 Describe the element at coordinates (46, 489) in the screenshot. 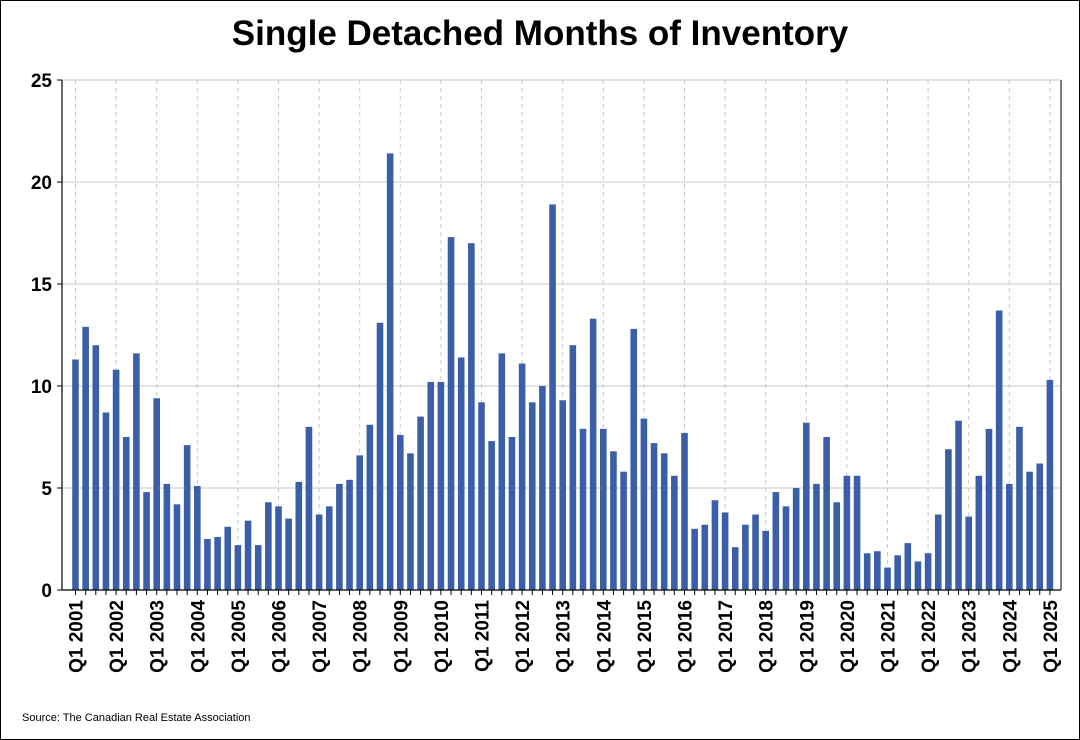

I see `y-tick-label: 5` at that location.